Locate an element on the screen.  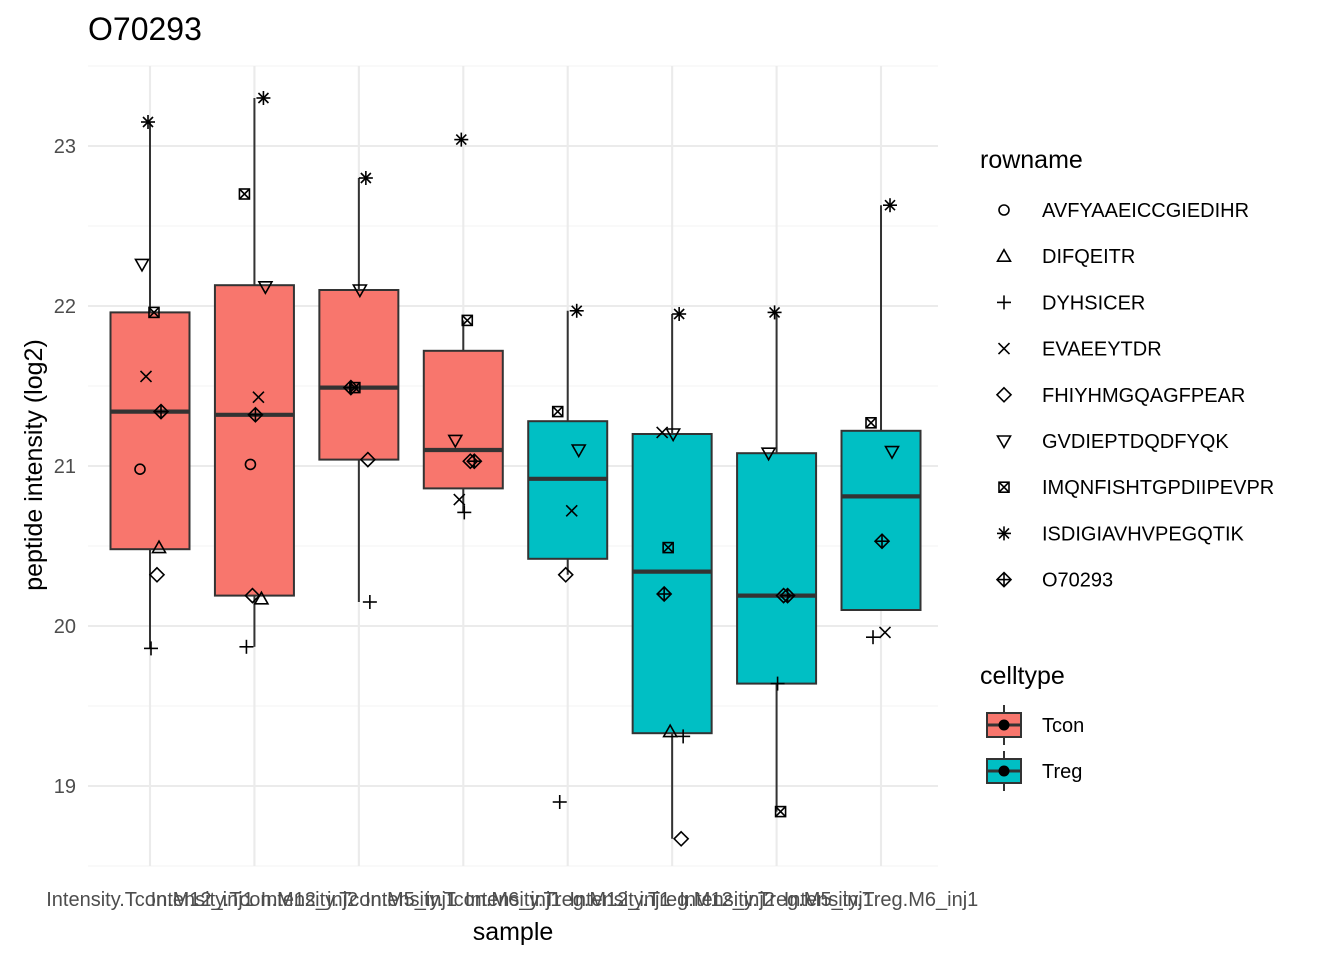
rowname-legend-entry: FHIYHMGQAGFPEAR is located at coordinates (1120, 396).